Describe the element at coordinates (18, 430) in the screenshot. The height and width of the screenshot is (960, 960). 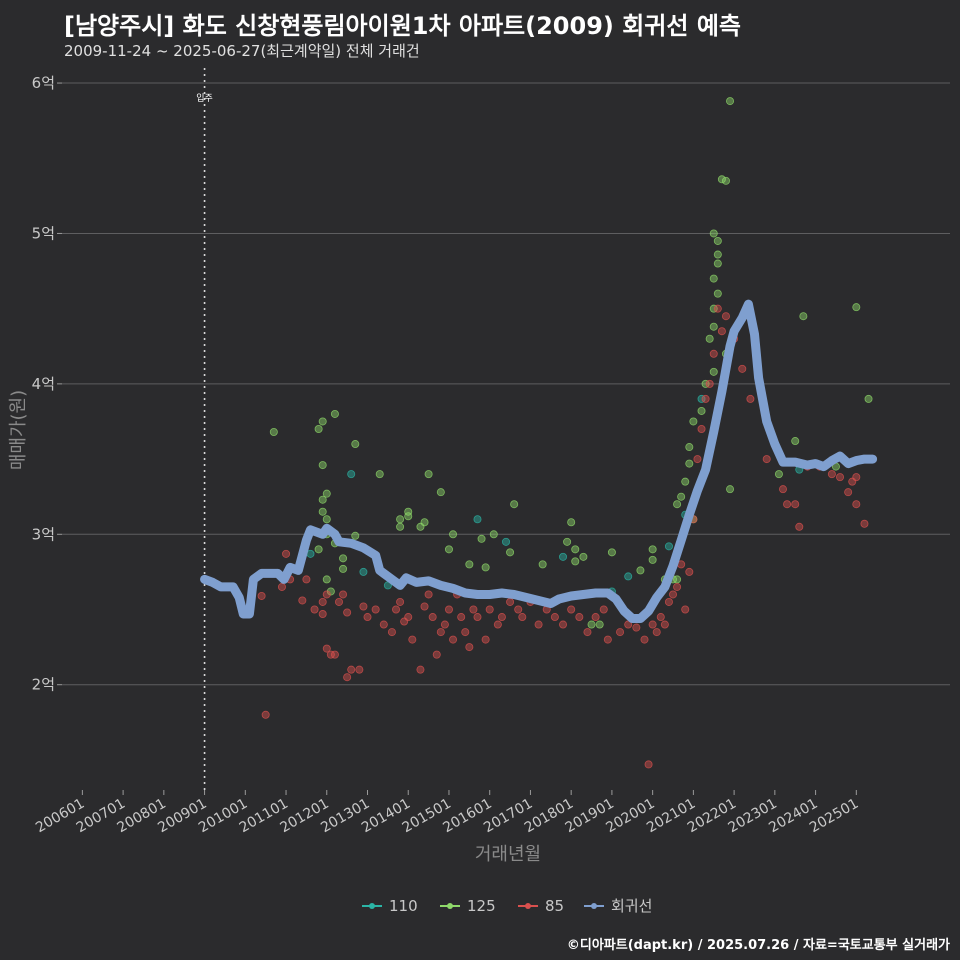
I see `y-axis-title: 매매가(원)` at that location.